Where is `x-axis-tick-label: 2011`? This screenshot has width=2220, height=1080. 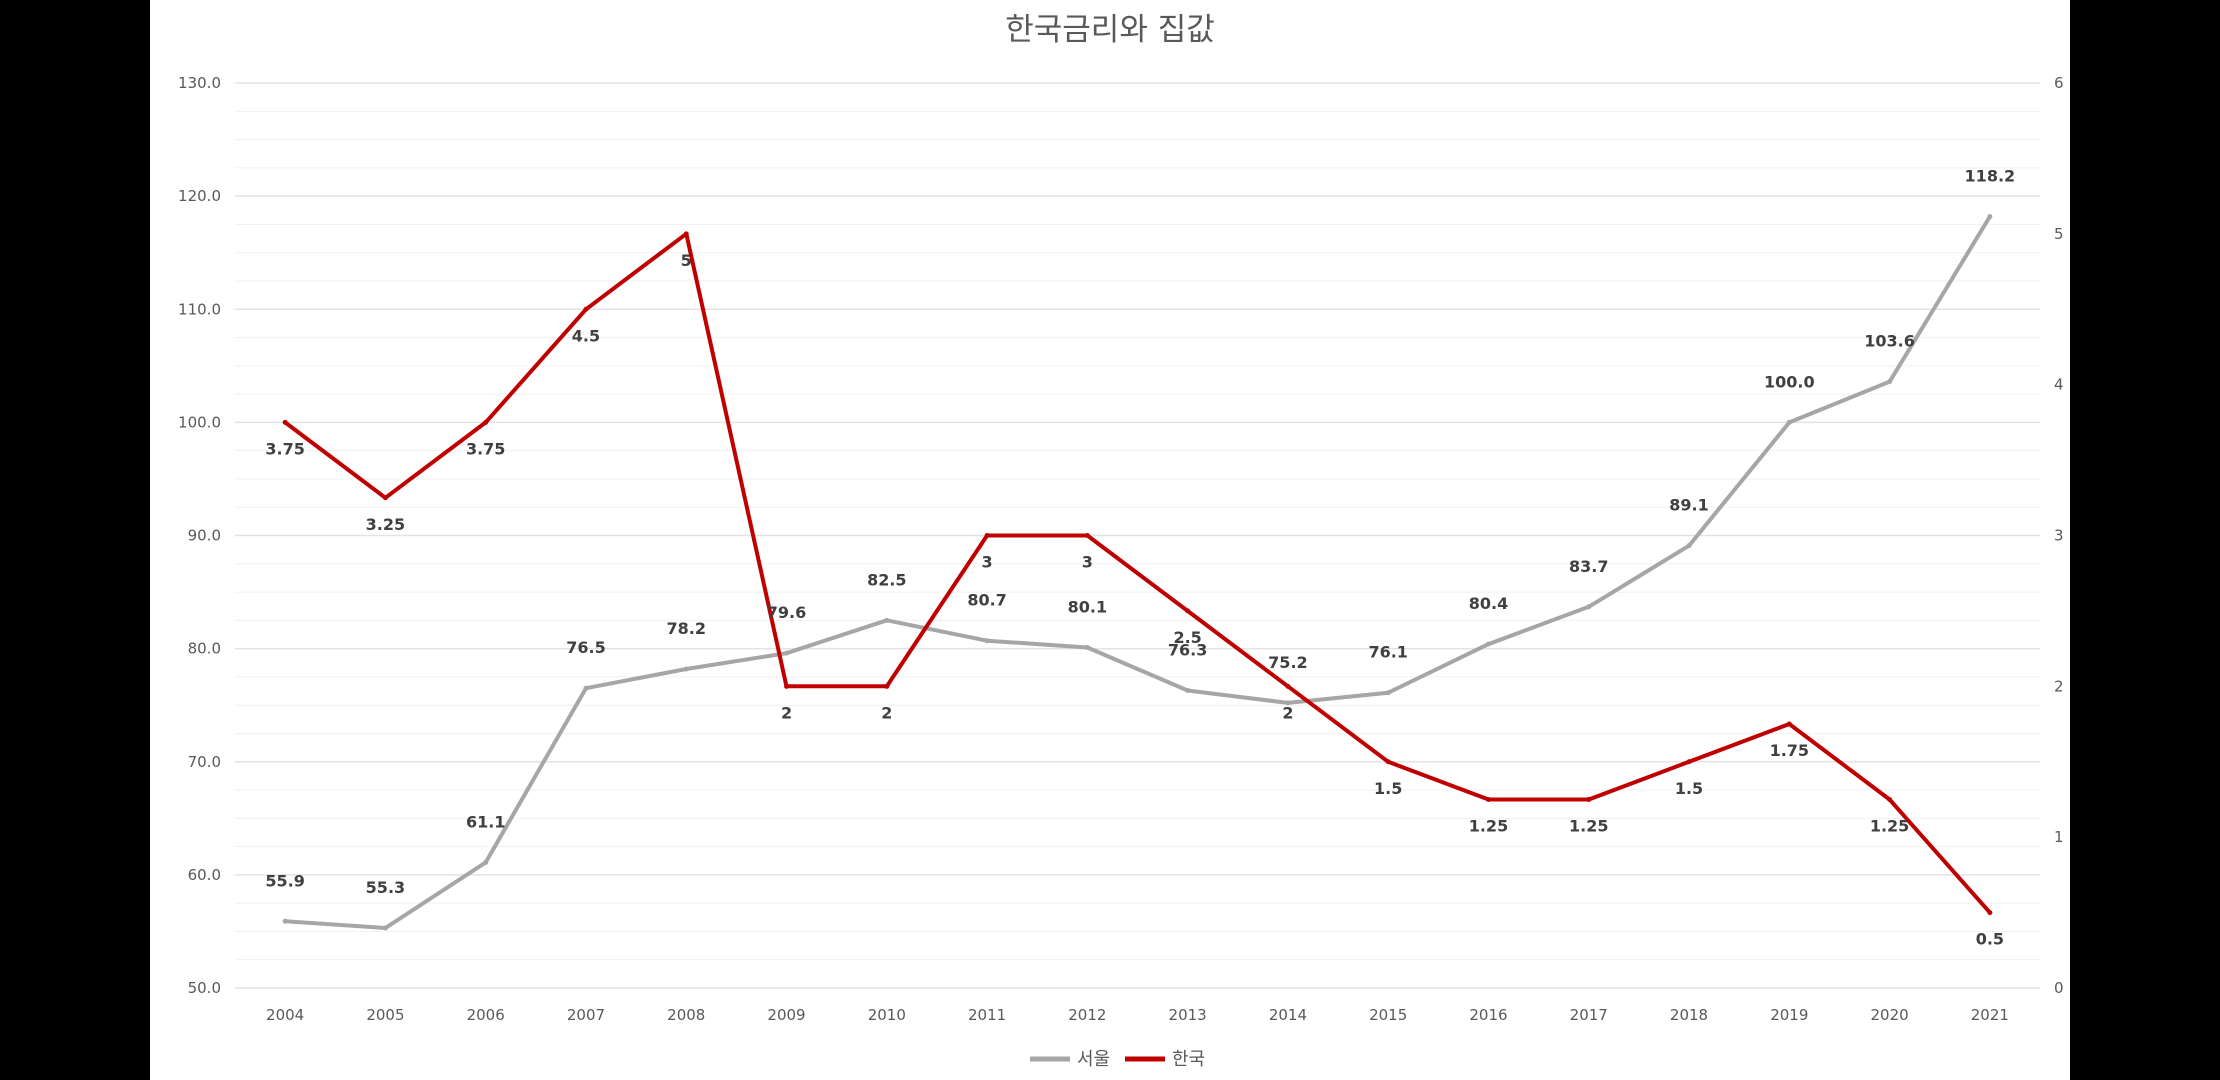
x-axis-tick-label: 2011 is located at coordinates (987, 1015).